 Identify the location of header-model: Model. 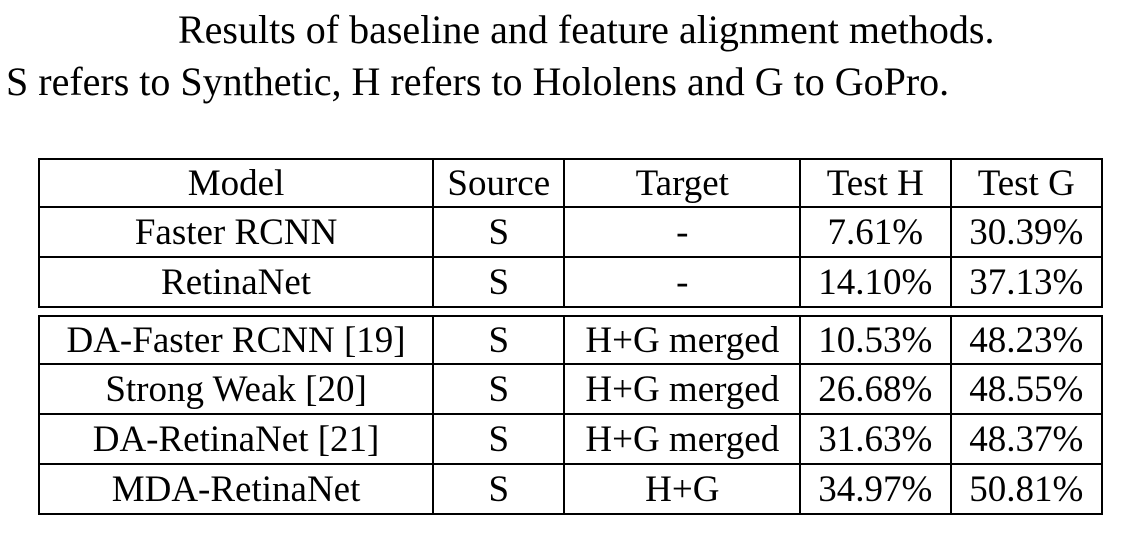
(236, 183).